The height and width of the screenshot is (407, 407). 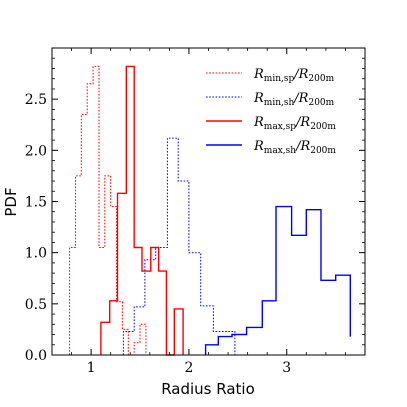 What do you see at coordinates (36, 100) in the screenshot?
I see `y-tick-label-5: 2.5` at bounding box center [36, 100].